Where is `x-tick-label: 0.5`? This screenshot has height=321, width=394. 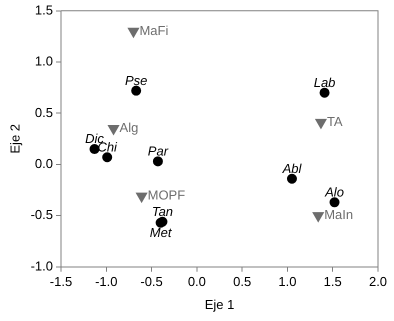 x-tick-label: 0.5 is located at coordinates (242, 282).